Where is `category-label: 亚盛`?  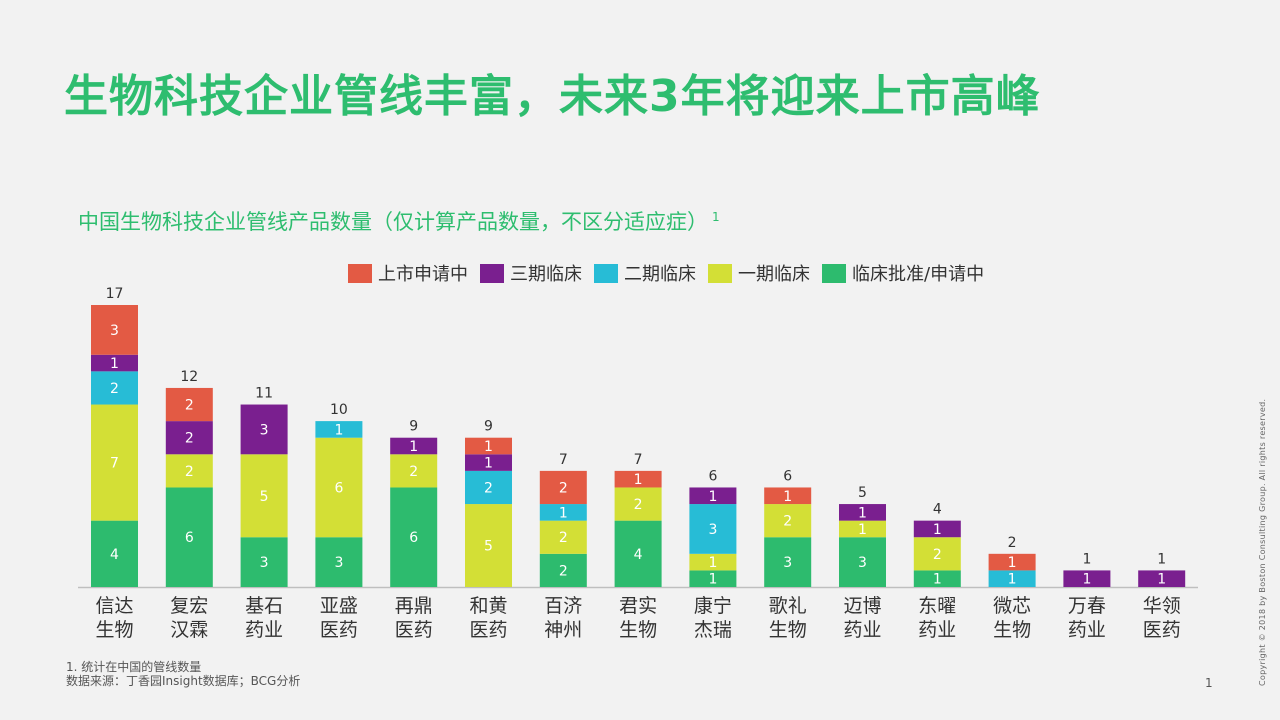 category-label: 亚盛 is located at coordinates (339, 606).